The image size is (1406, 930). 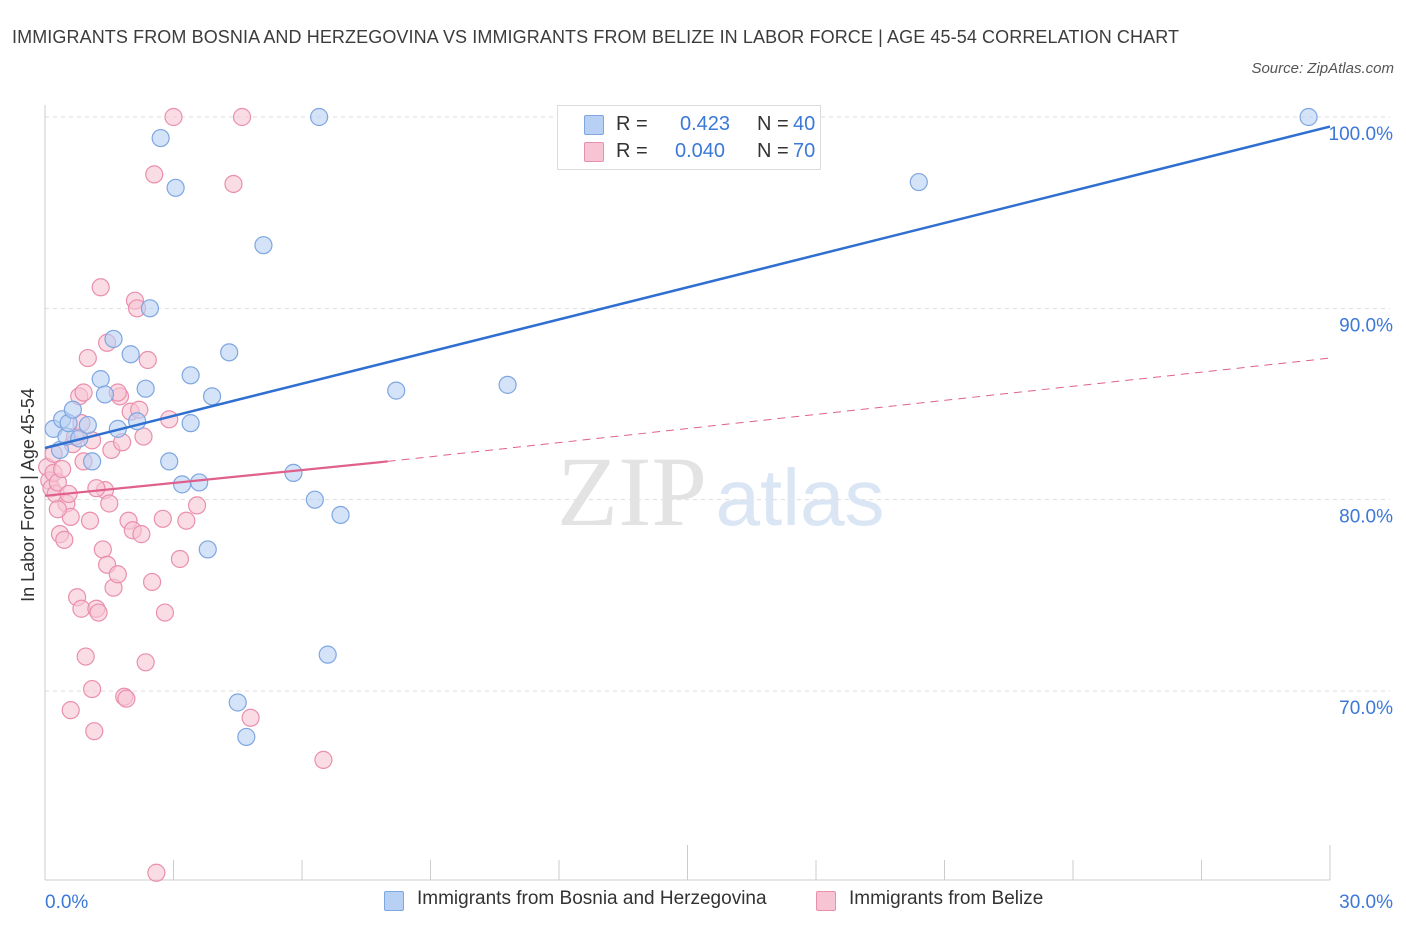 What do you see at coordinates (826, 901) in the screenshot?
I see `bottom-legend-swatch-belize` at bounding box center [826, 901].